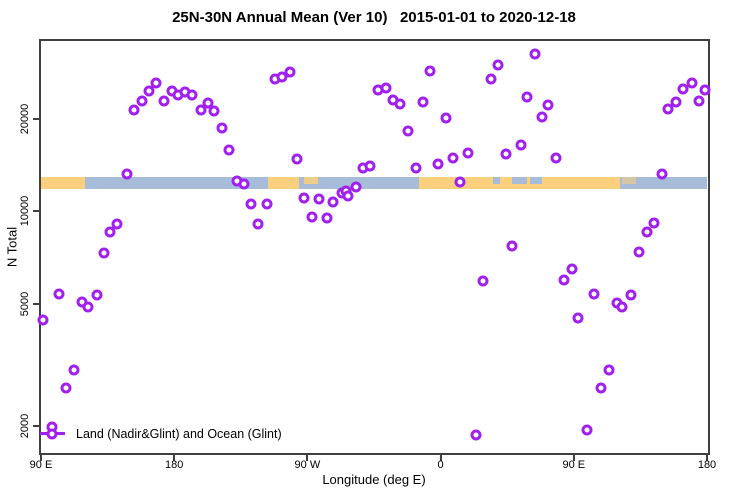 The image size is (750, 500). Describe the element at coordinates (283, 183) in the screenshot. I see `map-band-segment-land` at that location.